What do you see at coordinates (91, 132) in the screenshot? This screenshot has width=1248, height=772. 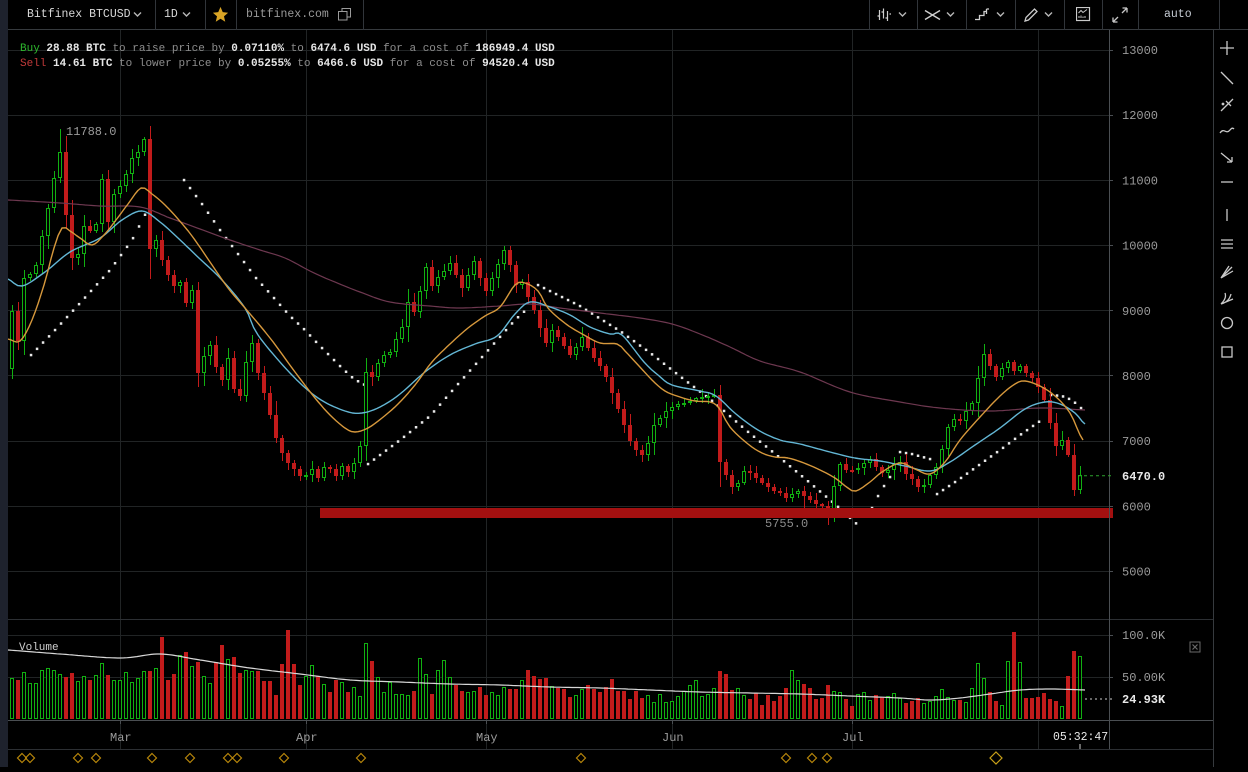 I see `svg-text: 11788.0` at bounding box center [91, 132].